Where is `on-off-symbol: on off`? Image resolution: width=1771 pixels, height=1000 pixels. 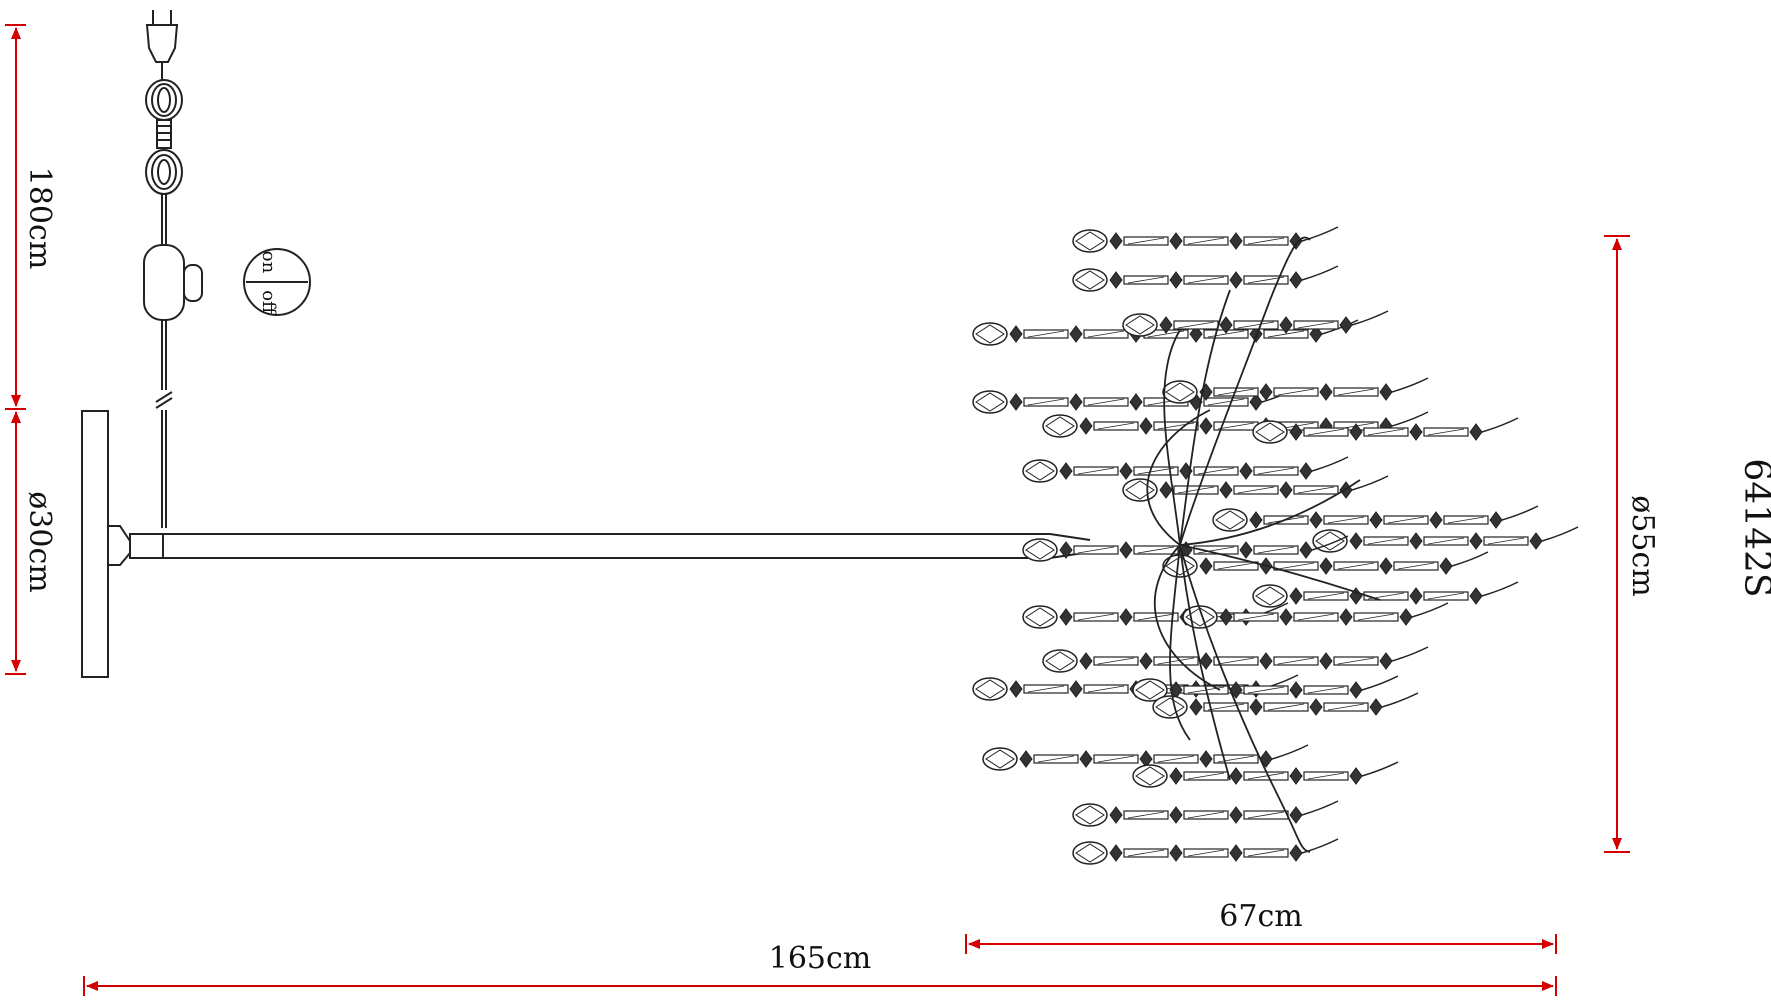
on-off-symbol: on off is located at coordinates (277, 282).